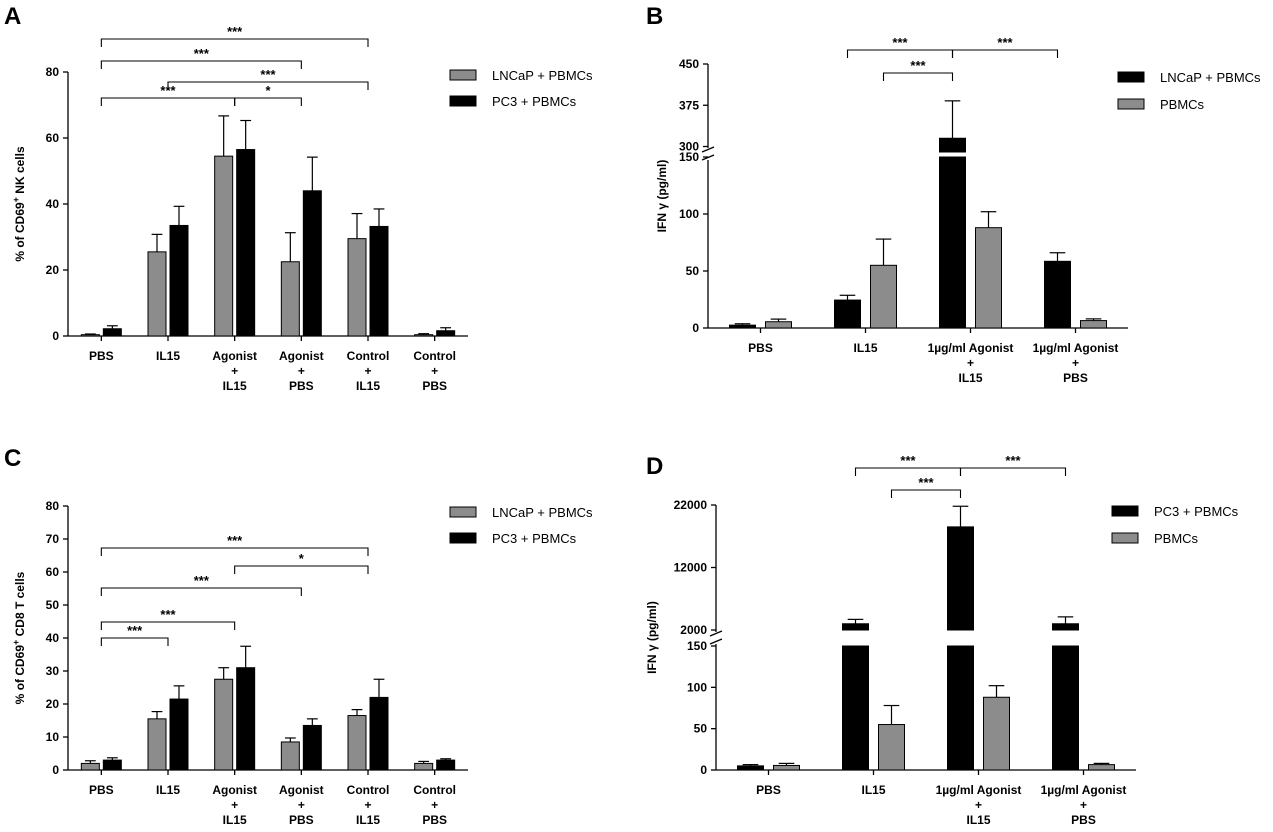 The height and width of the screenshot is (832, 1273). What do you see at coordinates (53, 506) in the screenshot?
I see `y-tick-label: 80` at bounding box center [53, 506].